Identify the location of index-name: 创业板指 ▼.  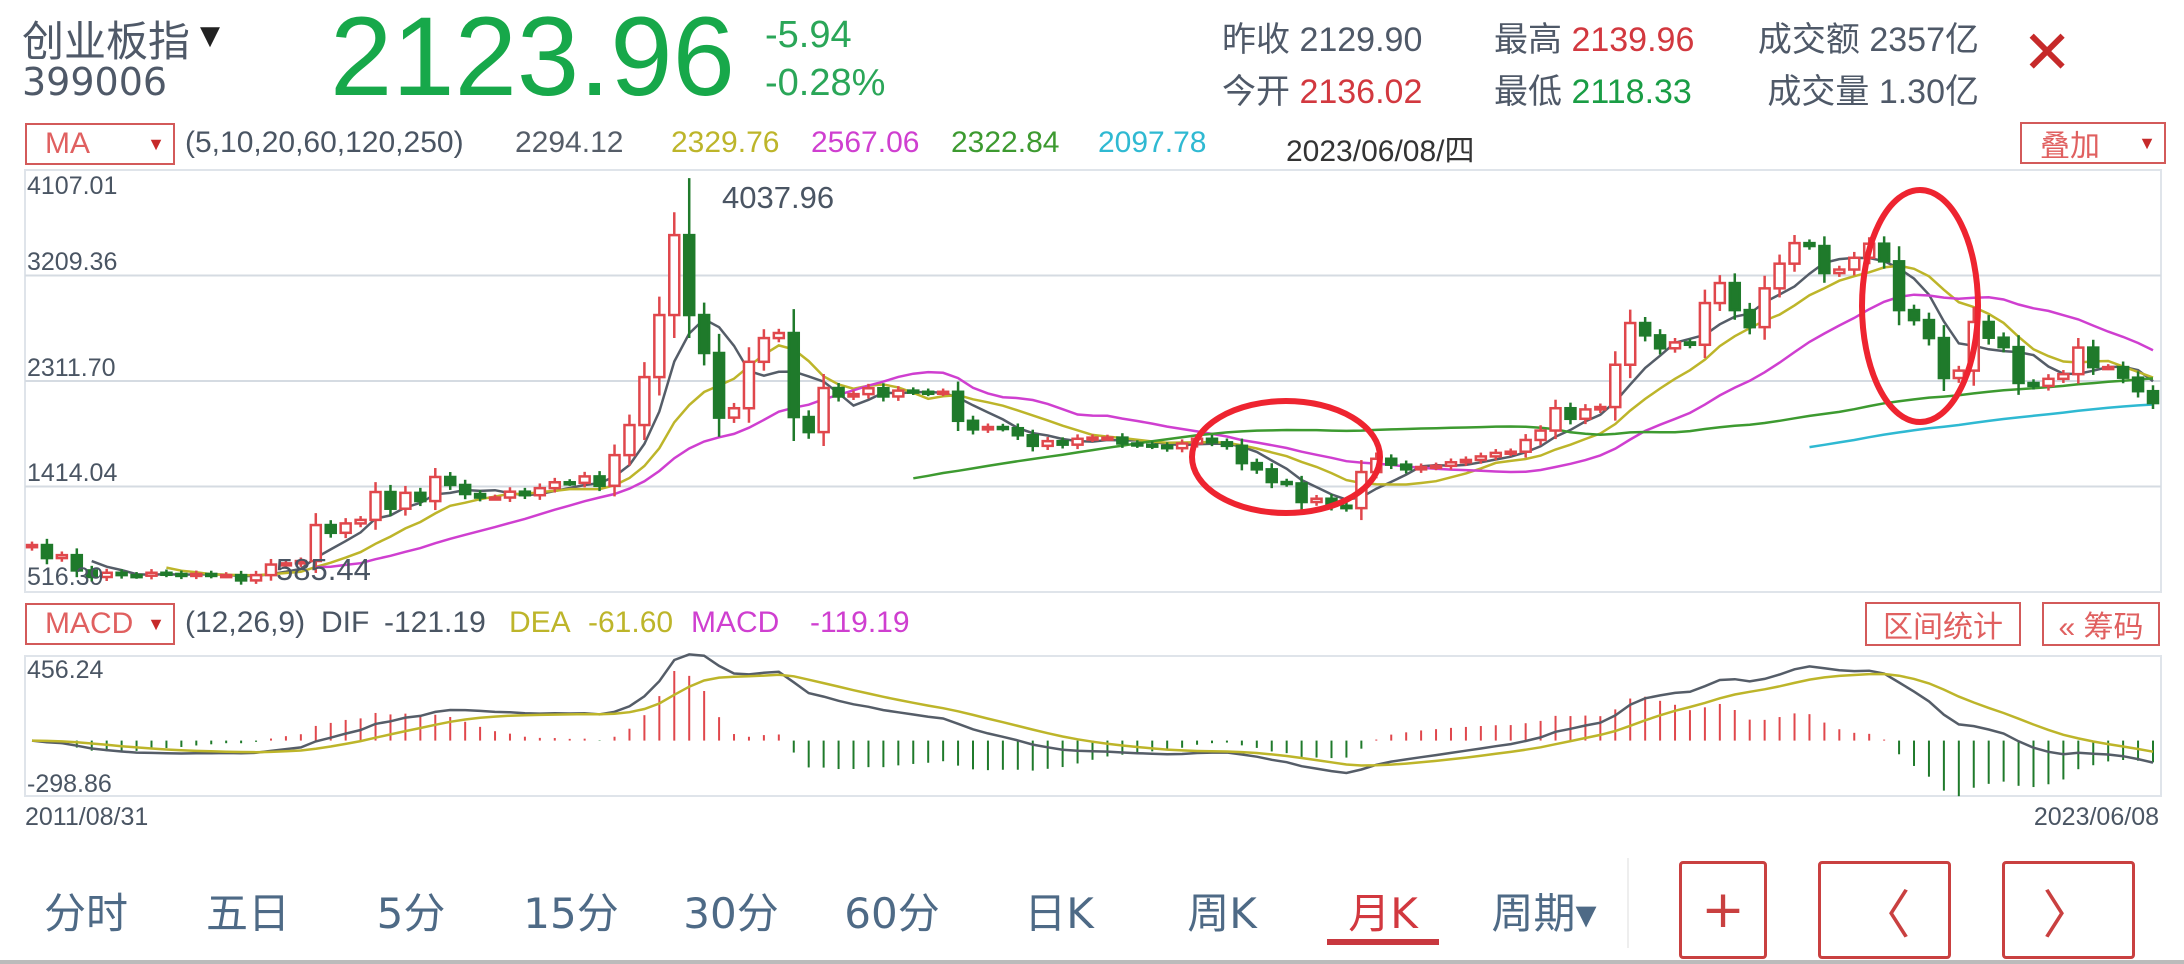
(121, 41).